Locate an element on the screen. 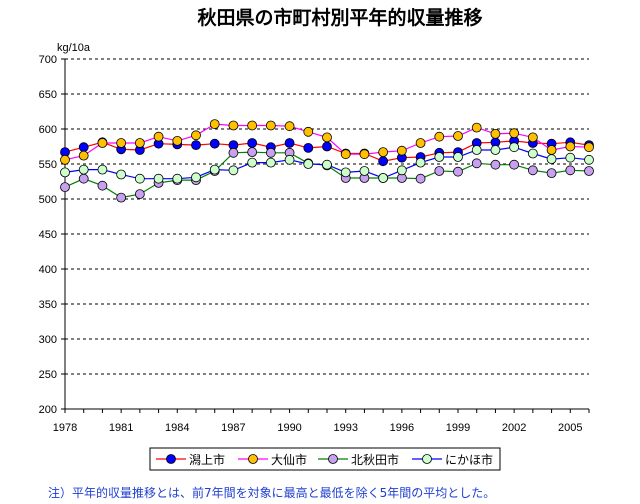  x-tick-label: 1990 is located at coordinates (289, 428).